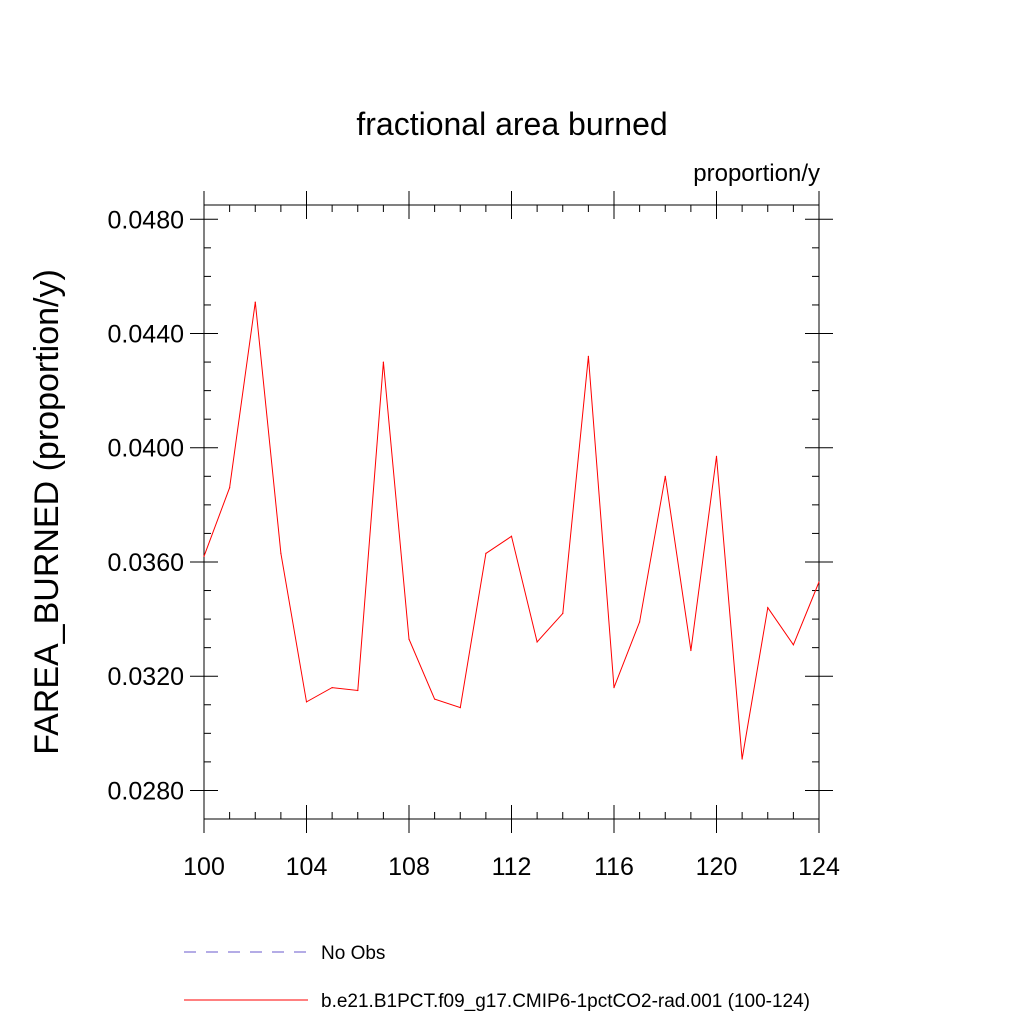 The height and width of the screenshot is (1024, 1024). I want to click on x-tick-label: 108, so click(409, 867).